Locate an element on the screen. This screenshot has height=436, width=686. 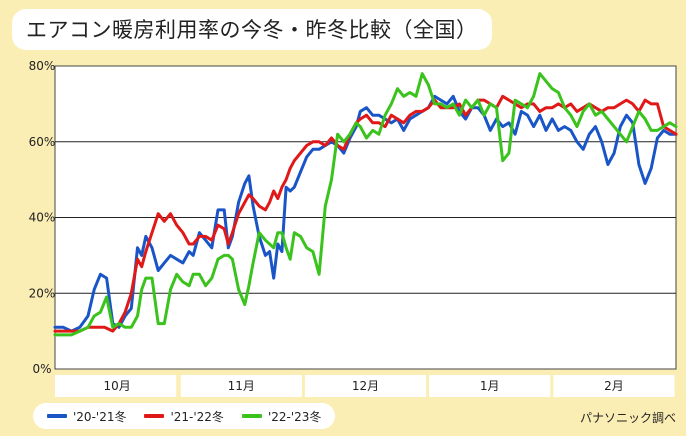
source-note: パナソニック調べ is located at coordinates (627, 418).